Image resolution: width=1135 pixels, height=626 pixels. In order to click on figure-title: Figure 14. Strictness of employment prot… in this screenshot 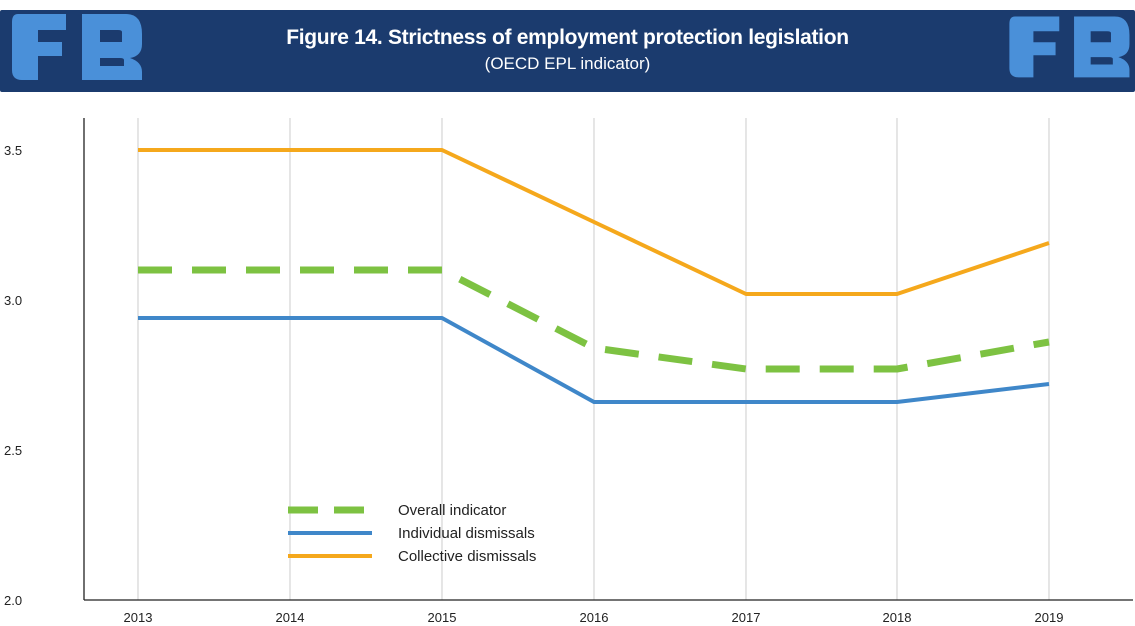, I will do `click(567, 37)`.